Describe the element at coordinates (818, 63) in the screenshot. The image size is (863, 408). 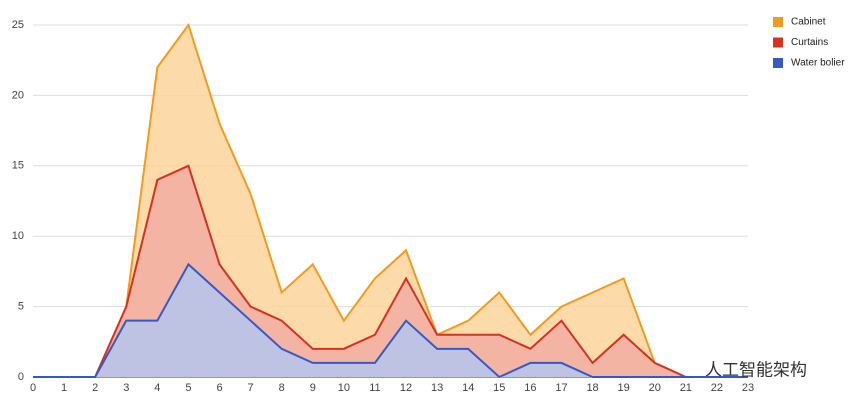
I see `legend-label: Water bolier` at that location.